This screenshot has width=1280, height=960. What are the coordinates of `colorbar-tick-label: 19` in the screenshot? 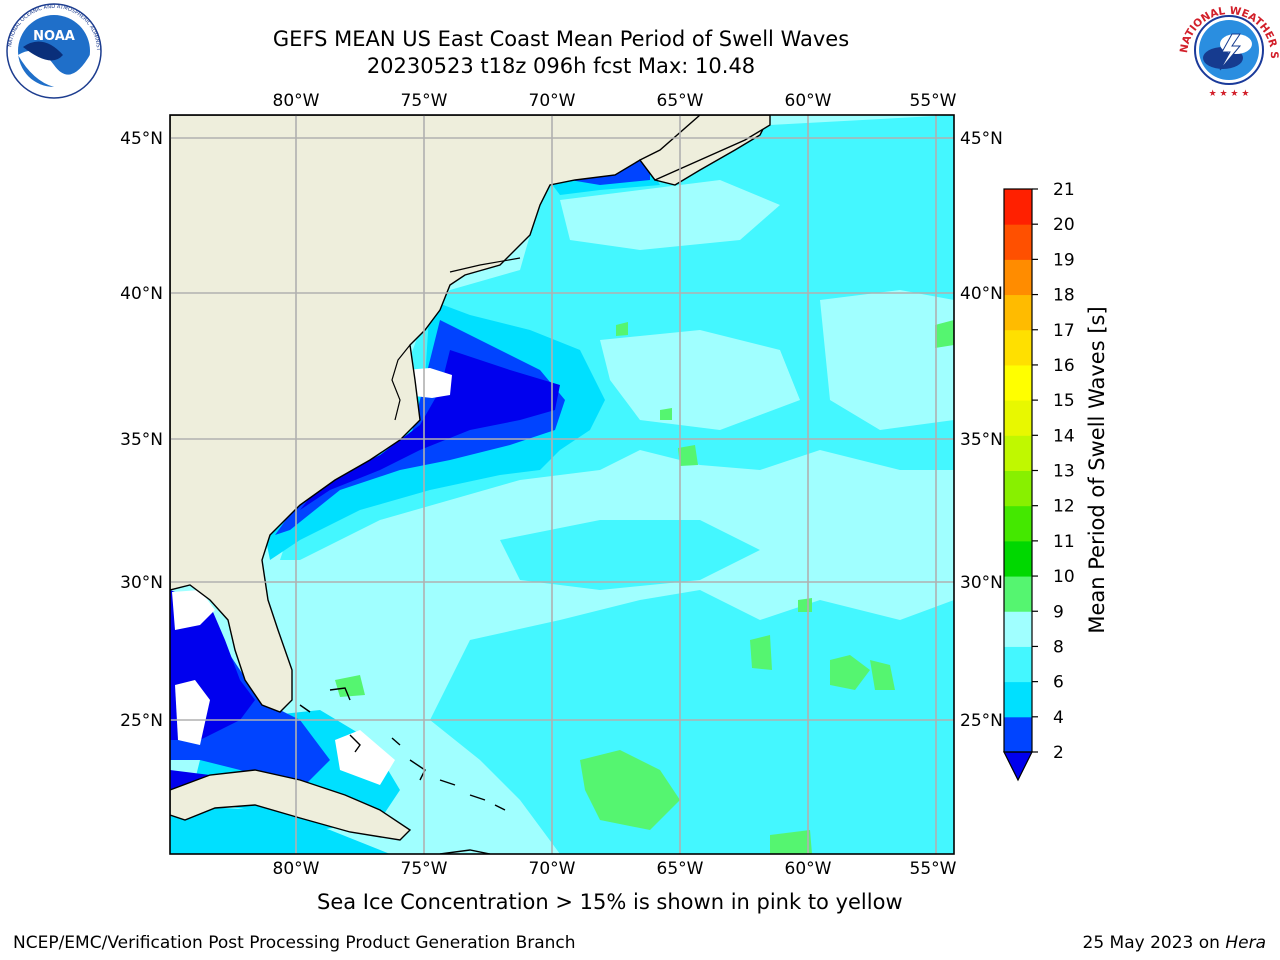 It's located at (1064, 260).